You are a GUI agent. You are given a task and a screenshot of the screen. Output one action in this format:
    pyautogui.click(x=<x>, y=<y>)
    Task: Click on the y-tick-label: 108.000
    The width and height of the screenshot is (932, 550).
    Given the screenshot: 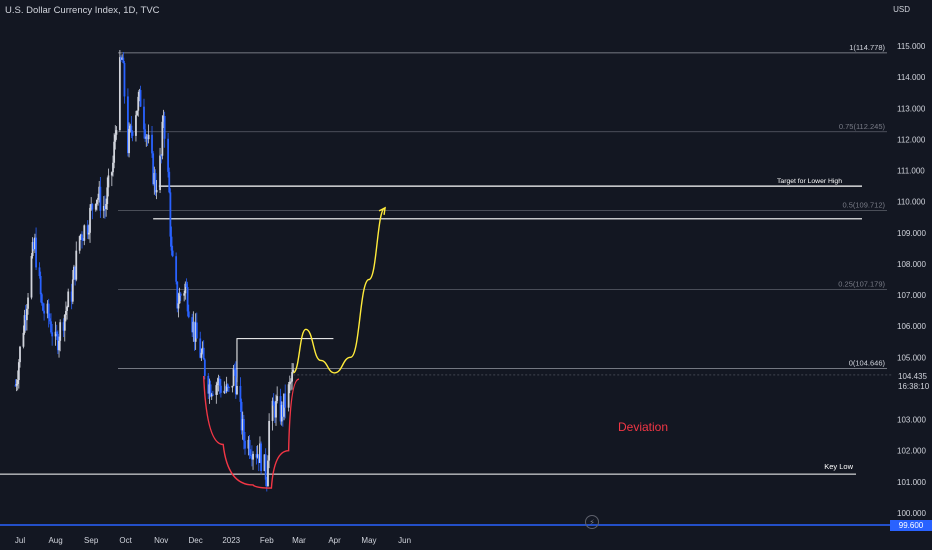 What is the action you would take?
    pyautogui.click(x=911, y=264)
    